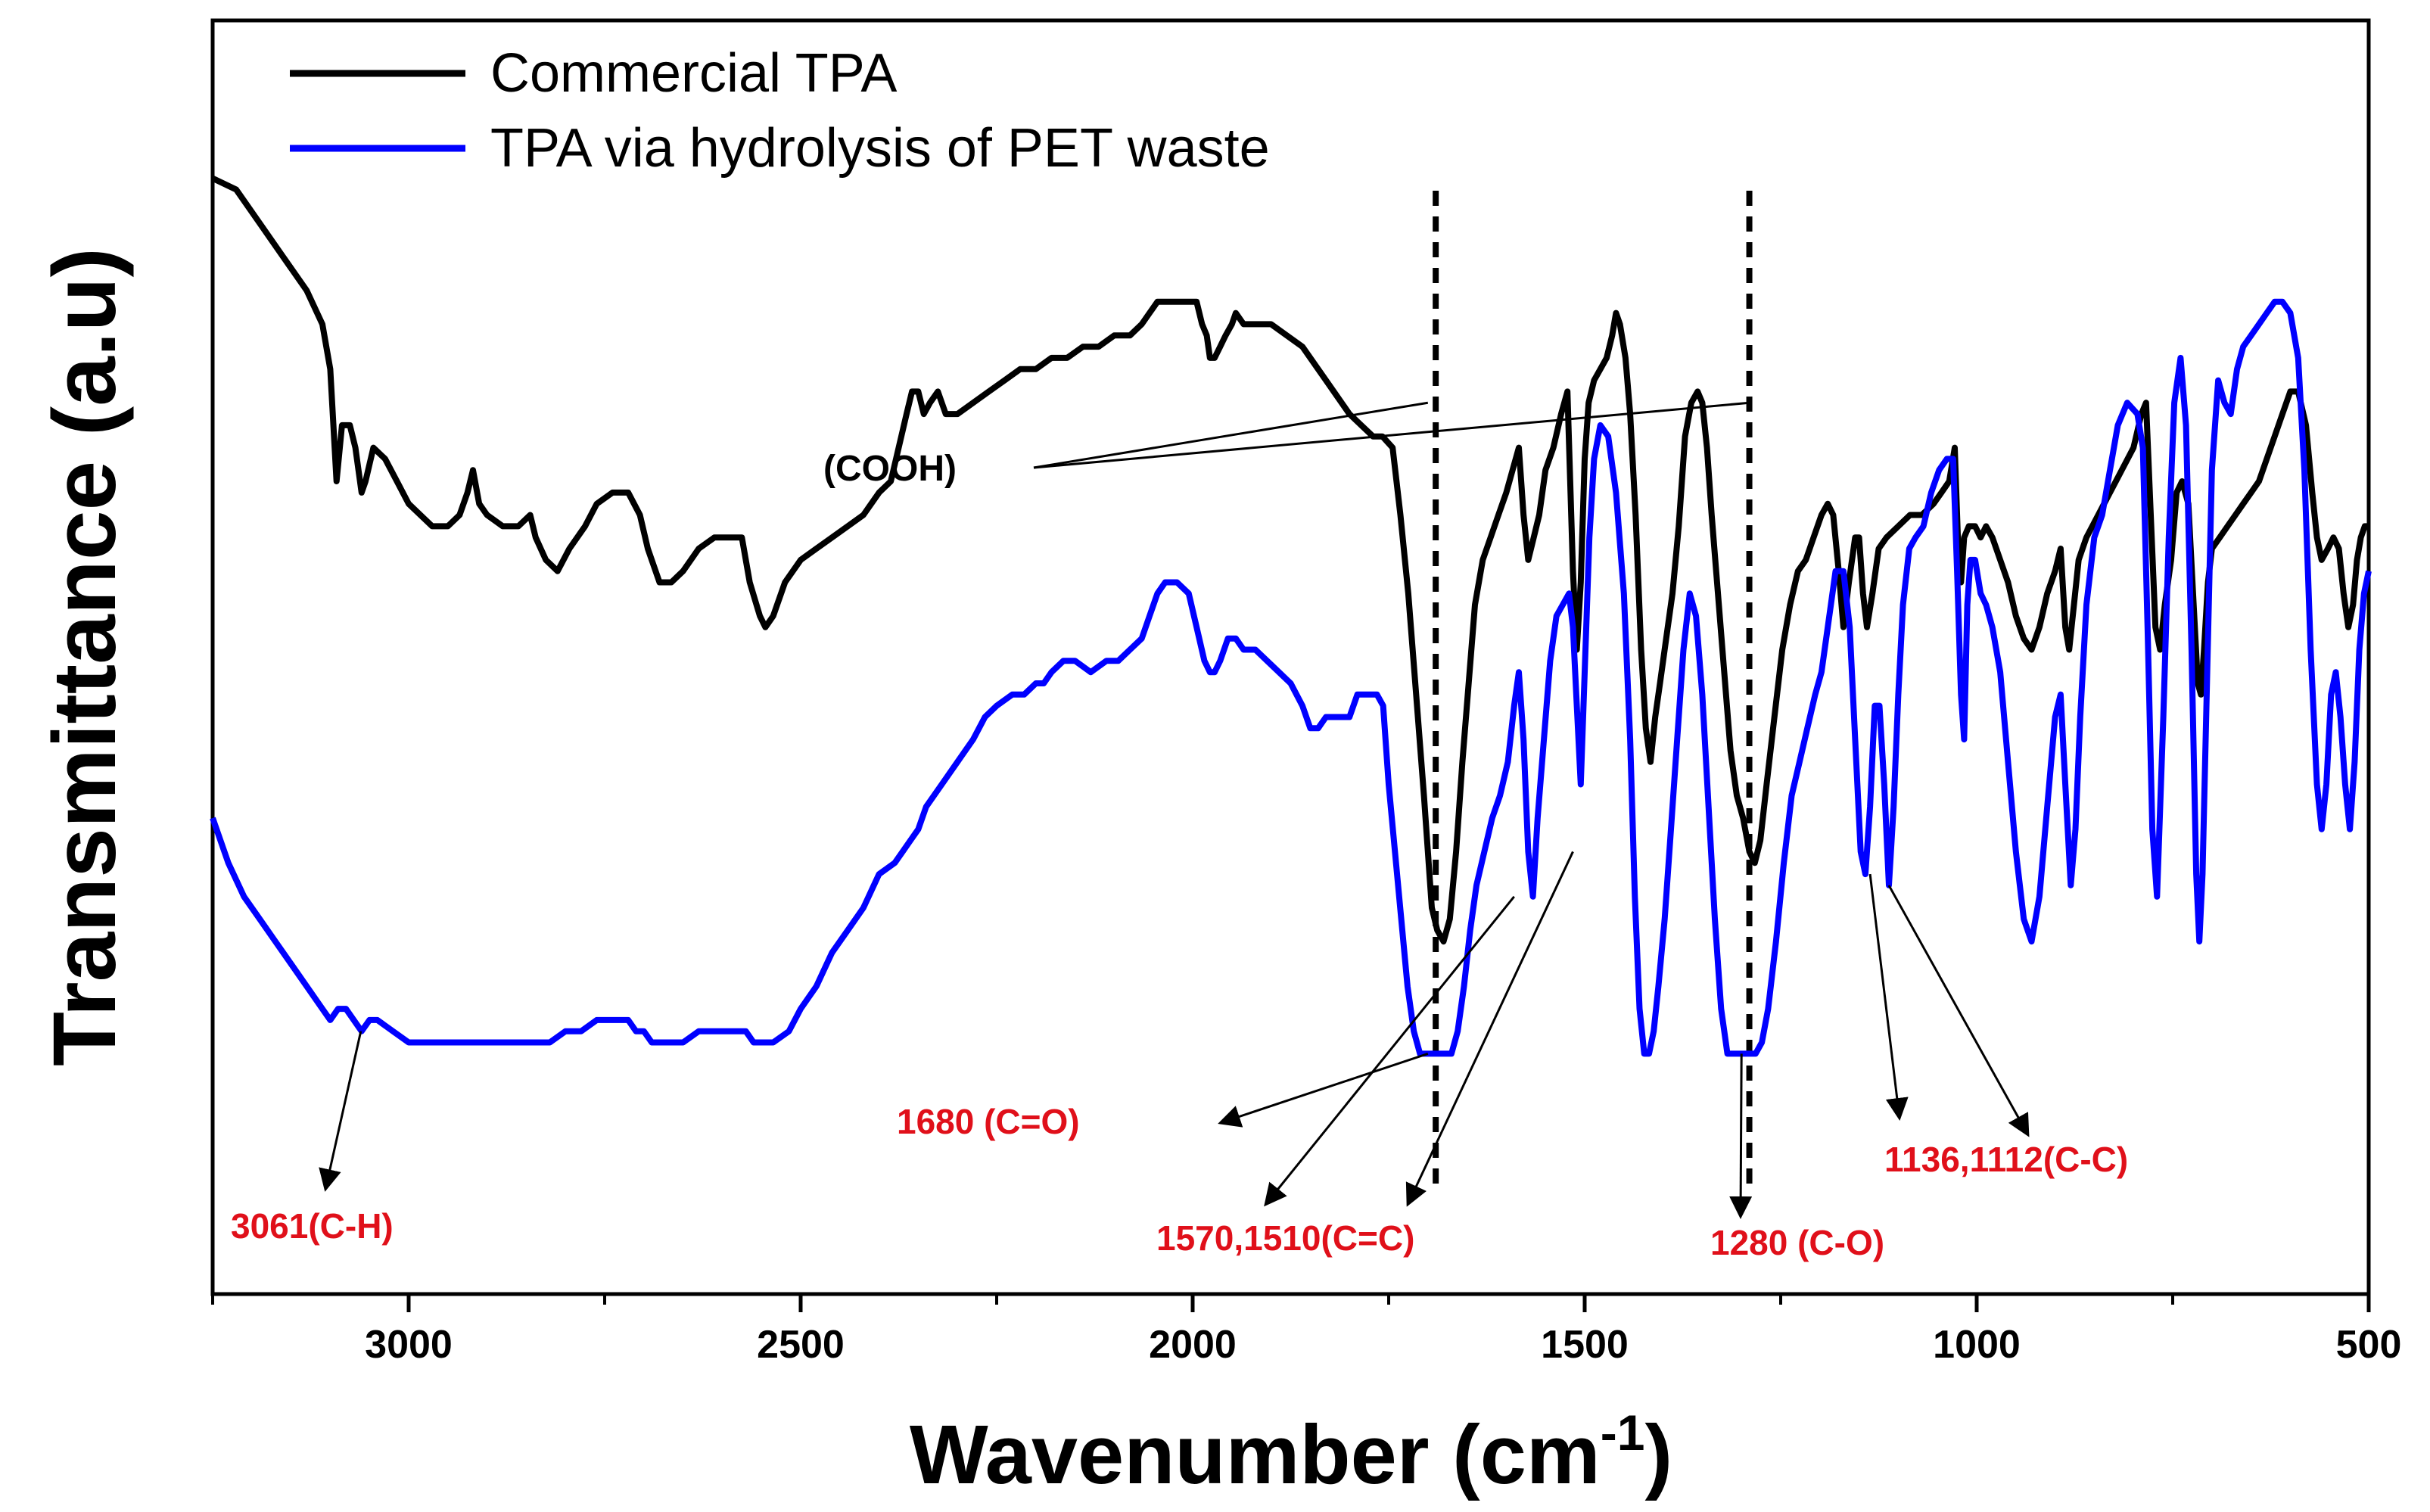 The height and width of the screenshot is (1512, 2430). What do you see at coordinates (85, 656) in the screenshot?
I see `y-axis-title: Transmittance (a.u)` at bounding box center [85, 656].